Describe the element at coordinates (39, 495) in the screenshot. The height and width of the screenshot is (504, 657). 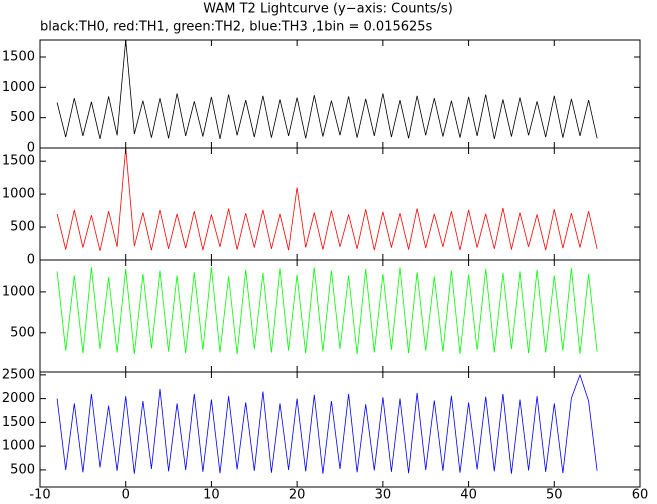
I see `x-tick-label: -10` at that location.